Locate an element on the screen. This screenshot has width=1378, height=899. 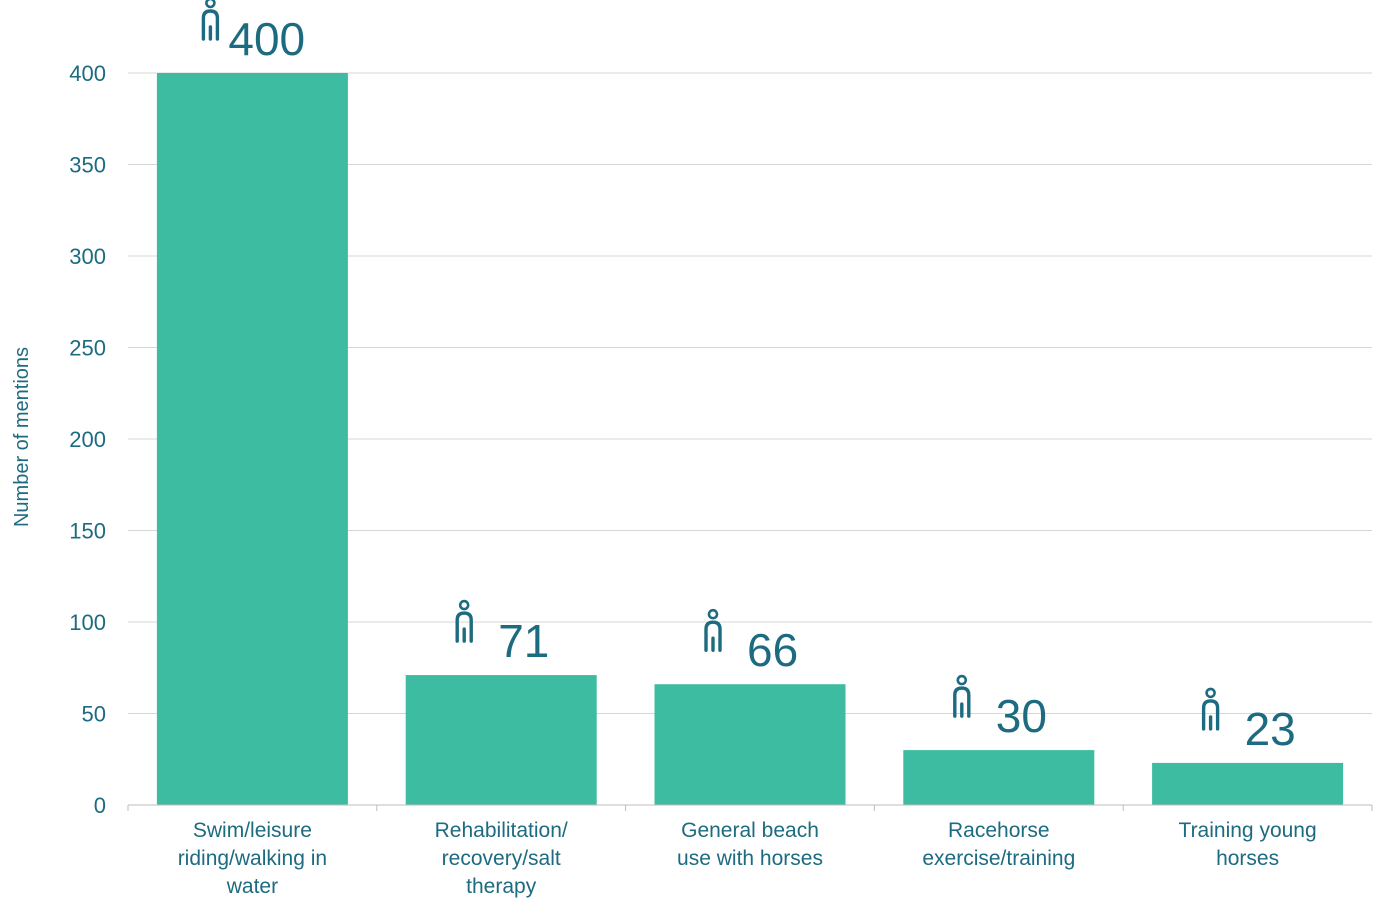
value-label-group: 66 is located at coordinates (751, 642).